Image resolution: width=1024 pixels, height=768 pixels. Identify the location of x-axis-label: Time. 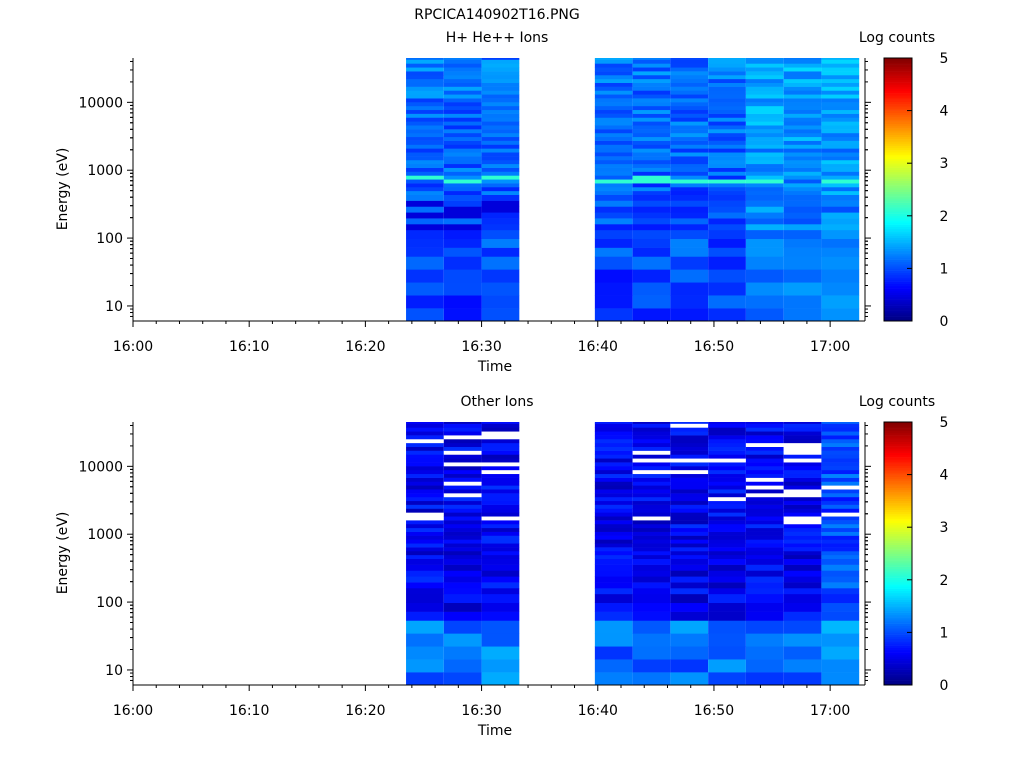
(494, 367).